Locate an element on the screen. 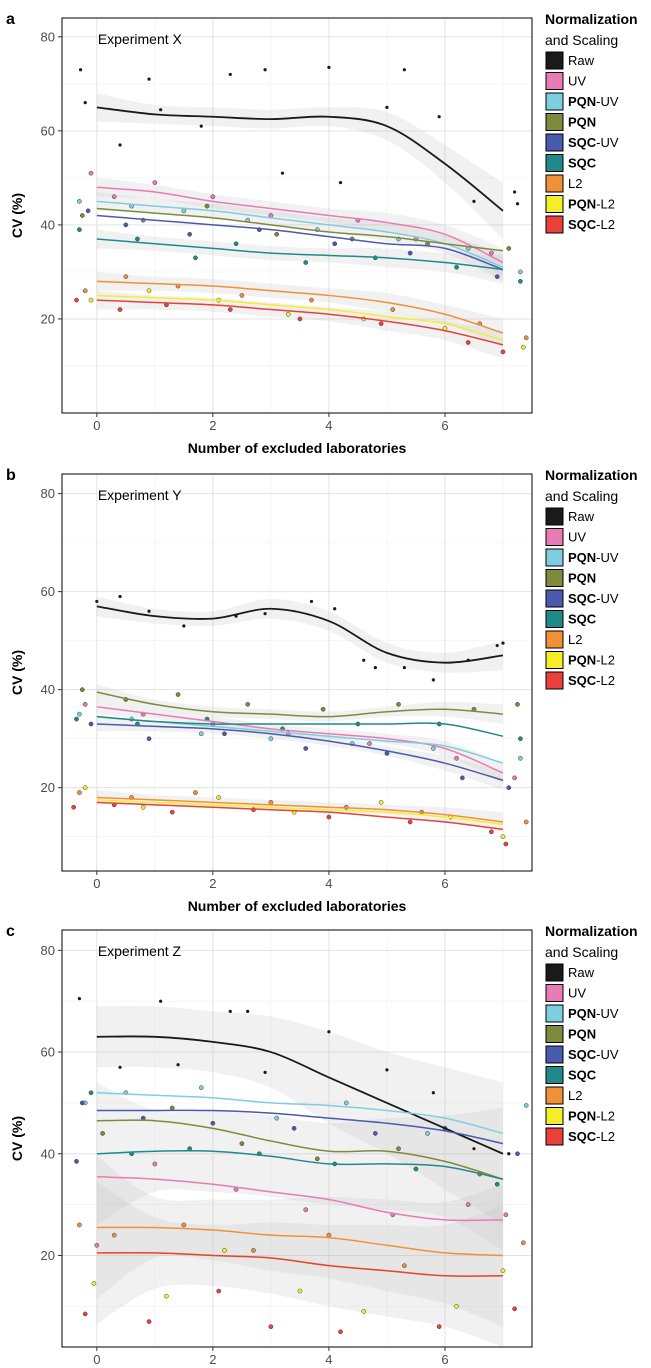  confidence-bands is located at coordinates (299, 226).